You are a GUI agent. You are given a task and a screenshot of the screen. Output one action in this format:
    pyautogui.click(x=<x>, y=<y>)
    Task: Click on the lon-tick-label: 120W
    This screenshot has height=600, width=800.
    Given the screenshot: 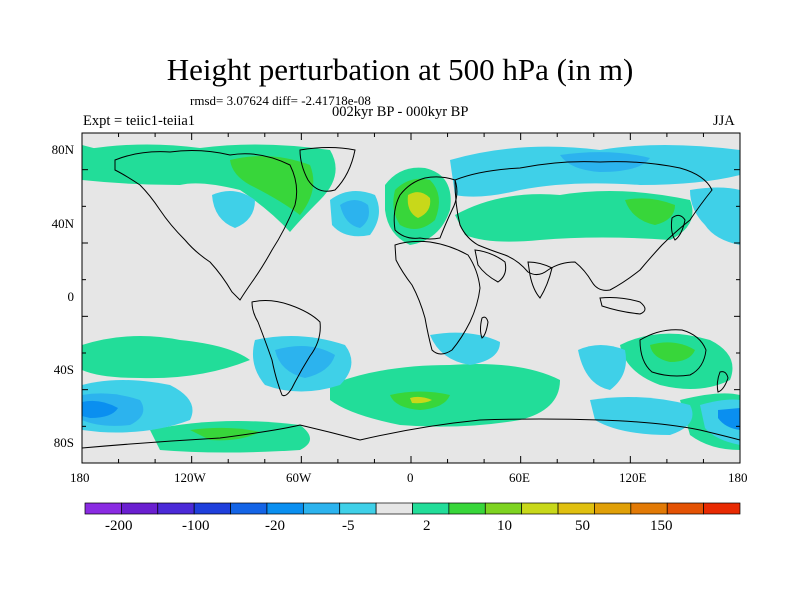 What is the action you would take?
    pyautogui.click(x=190, y=477)
    